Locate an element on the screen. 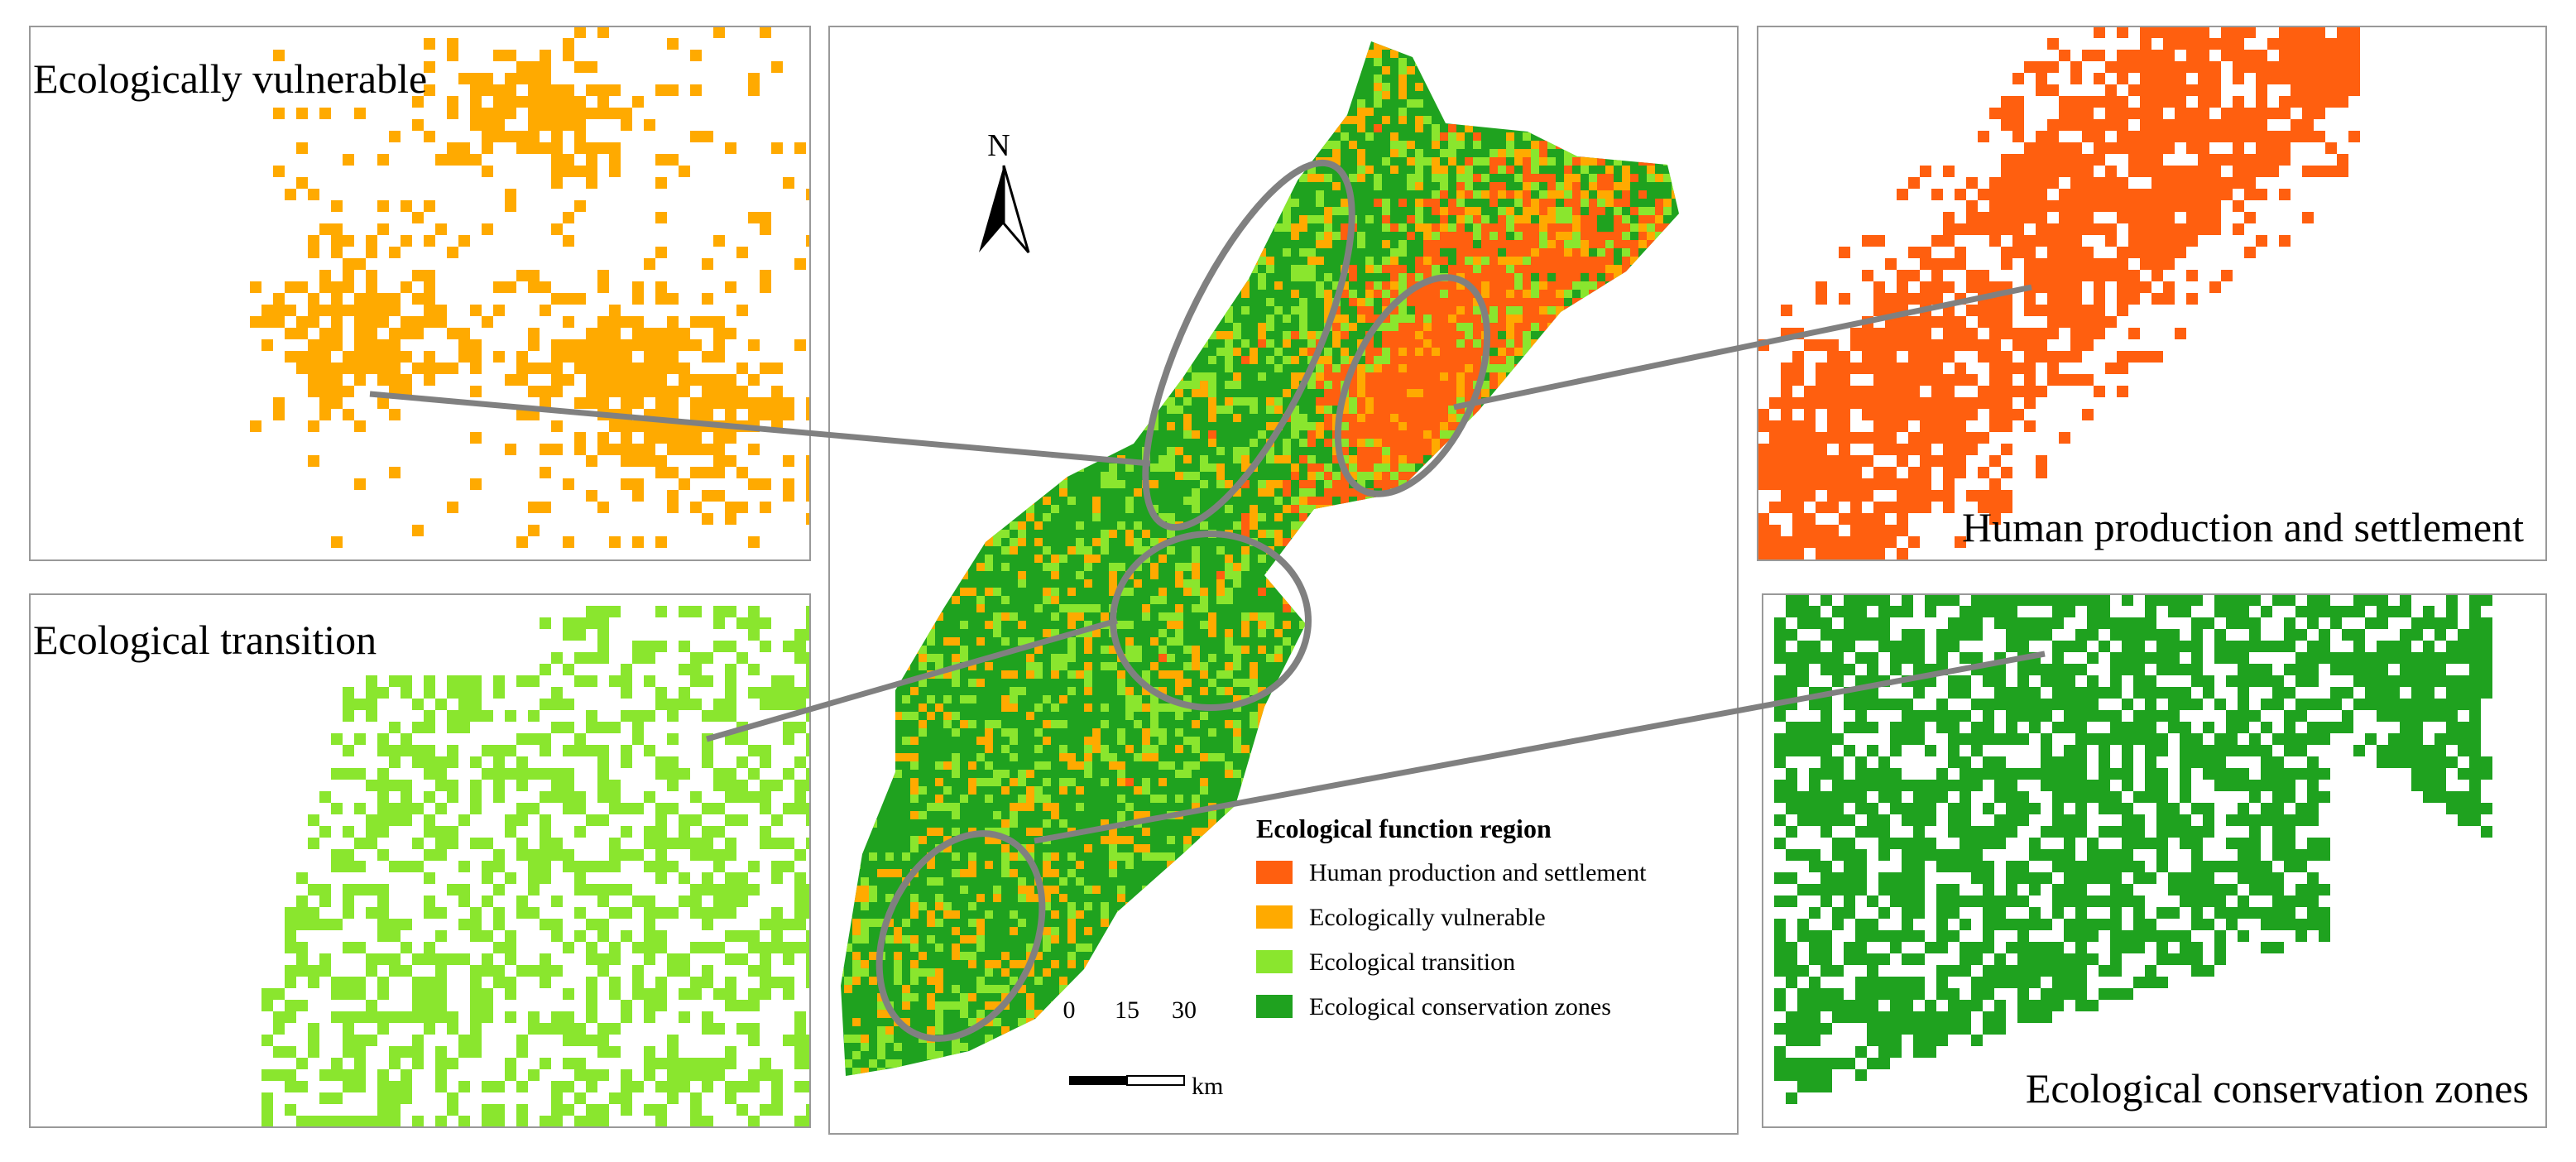 The width and height of the screenshot is (2576, 1162). legend-label: Ecologically vulnerable is located at coordinates (1428, 918).